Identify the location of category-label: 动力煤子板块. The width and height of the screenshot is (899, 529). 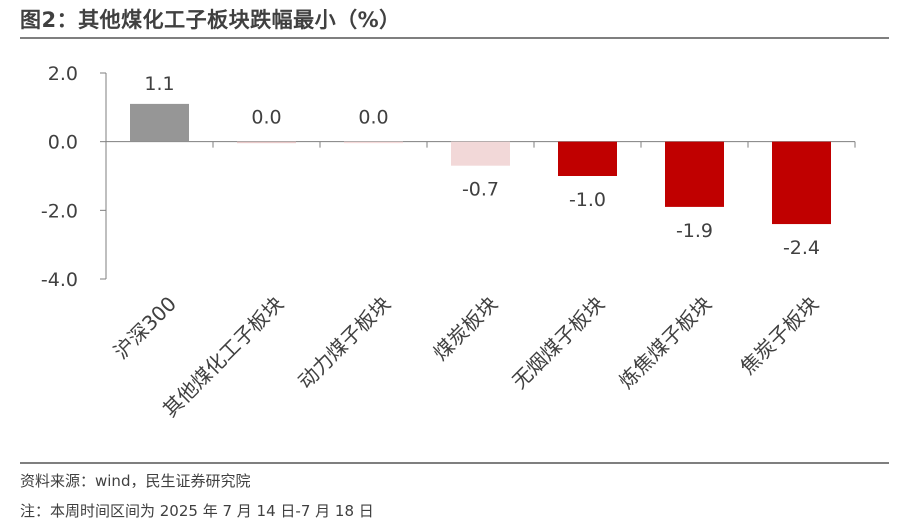
(344, 343).